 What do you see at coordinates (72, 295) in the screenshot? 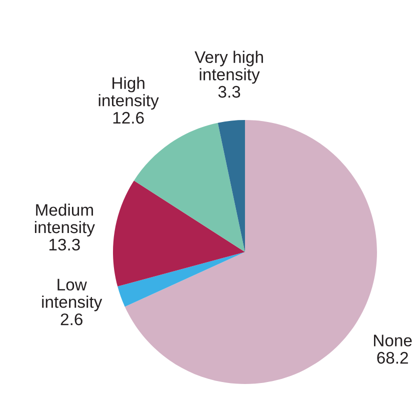
I see `slice-label: Low intensity` at bounding box center [72, 295].